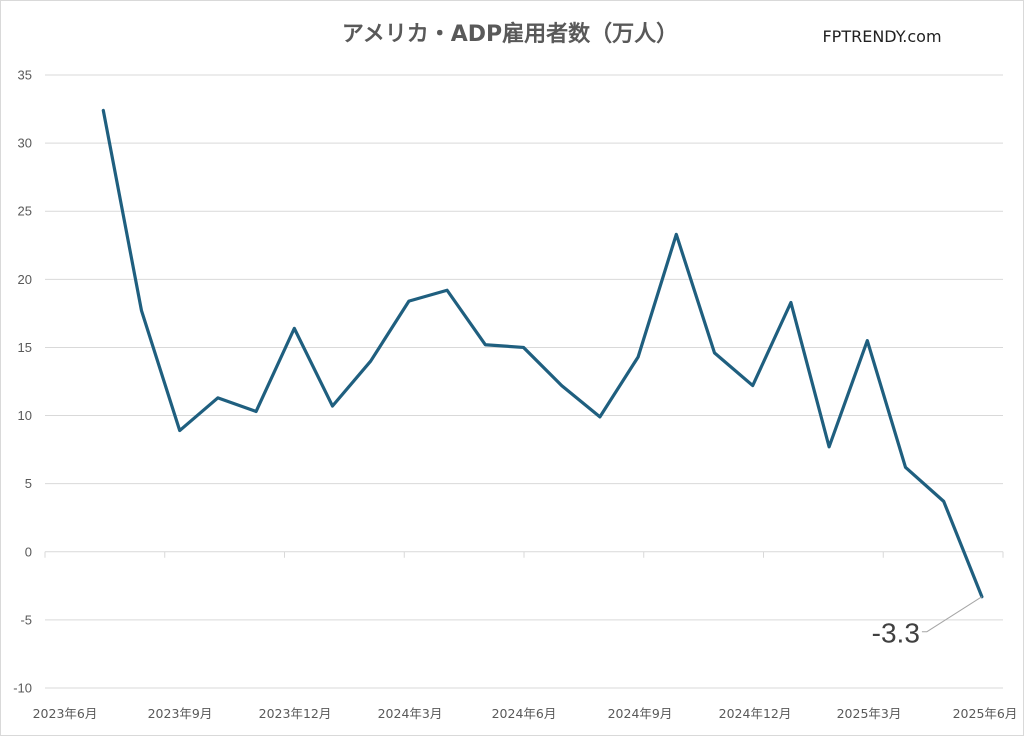  Describe the element at coordinates (28, 551) in the screenshot. I see `y-tick-label: 0` at that location.